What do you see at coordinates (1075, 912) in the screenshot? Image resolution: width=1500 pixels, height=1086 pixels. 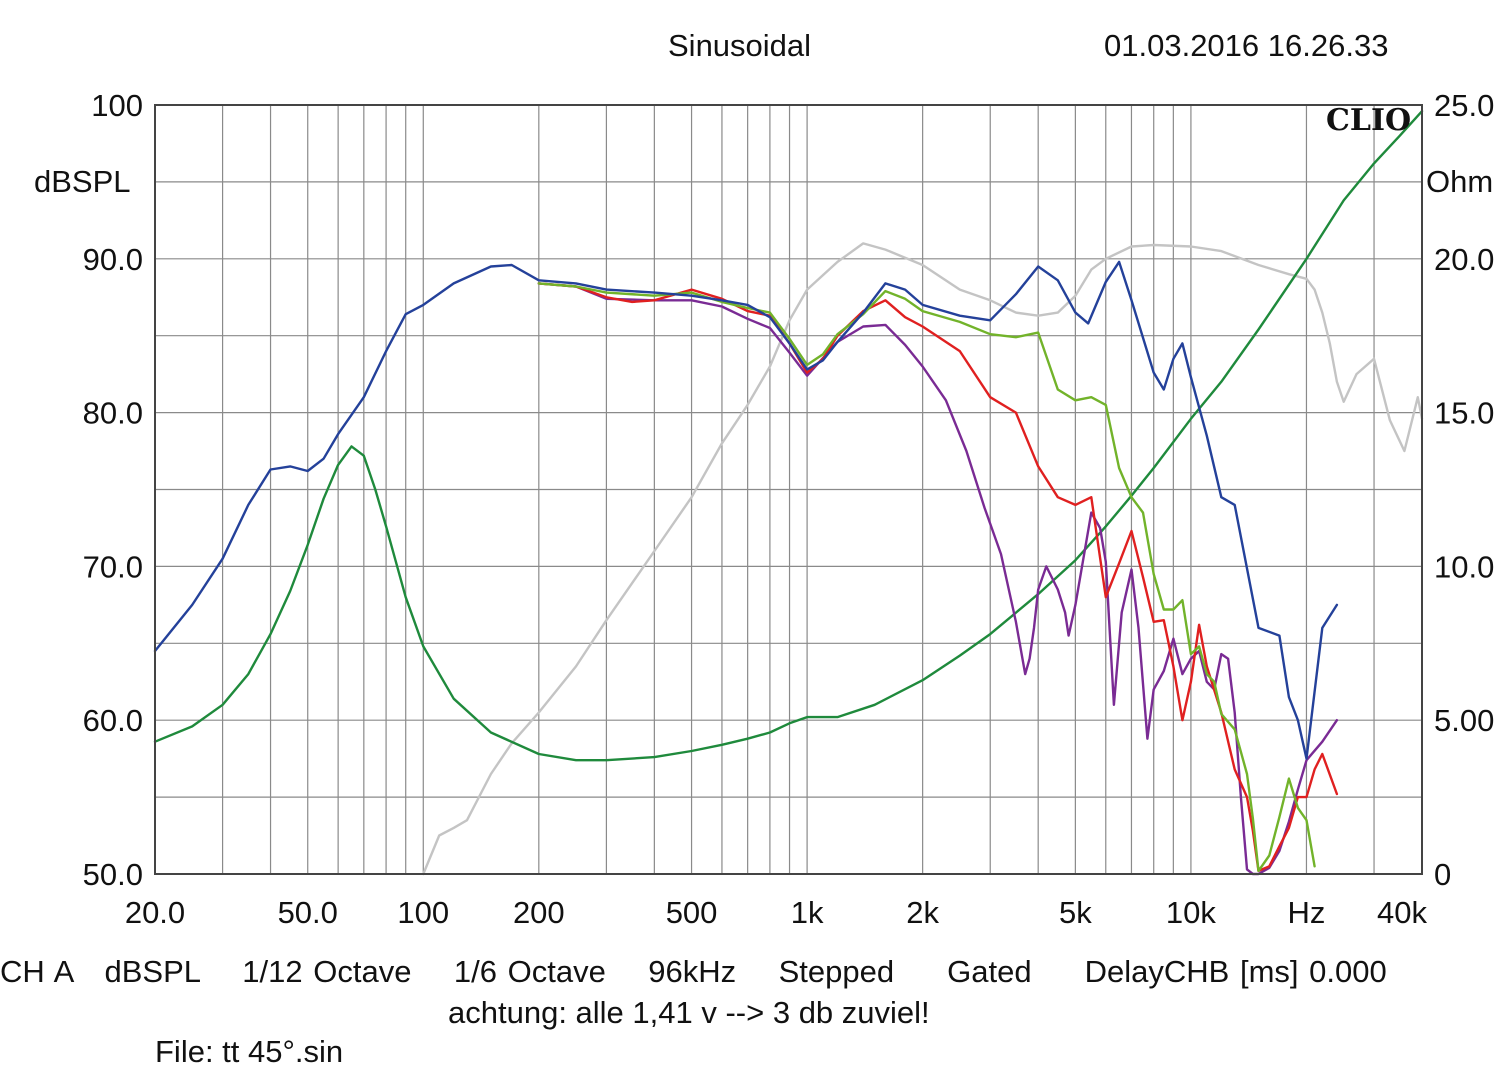 I see `x-tick-label: 5k` at bounding box center [1075, 912].